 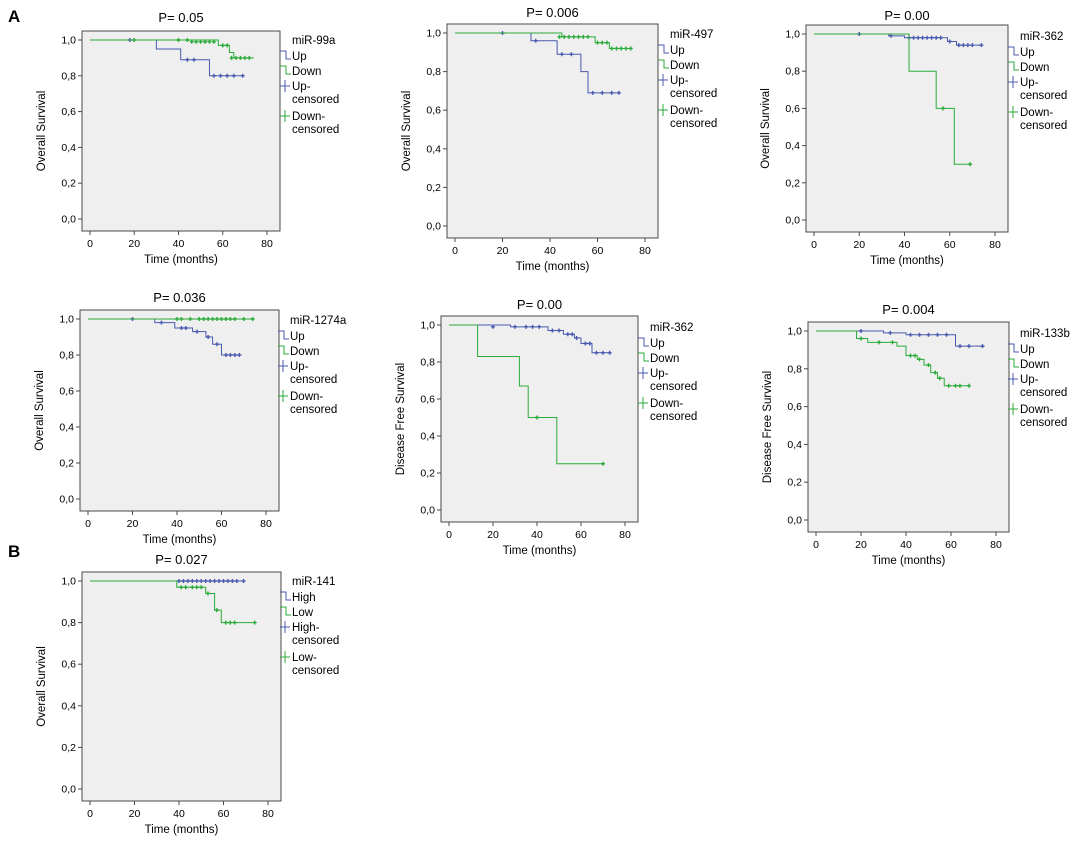 What do you see at coordinates (313, 373) in the screenshot?
I see `legend-entry: Up-censored` at bounding box center [313, 373].